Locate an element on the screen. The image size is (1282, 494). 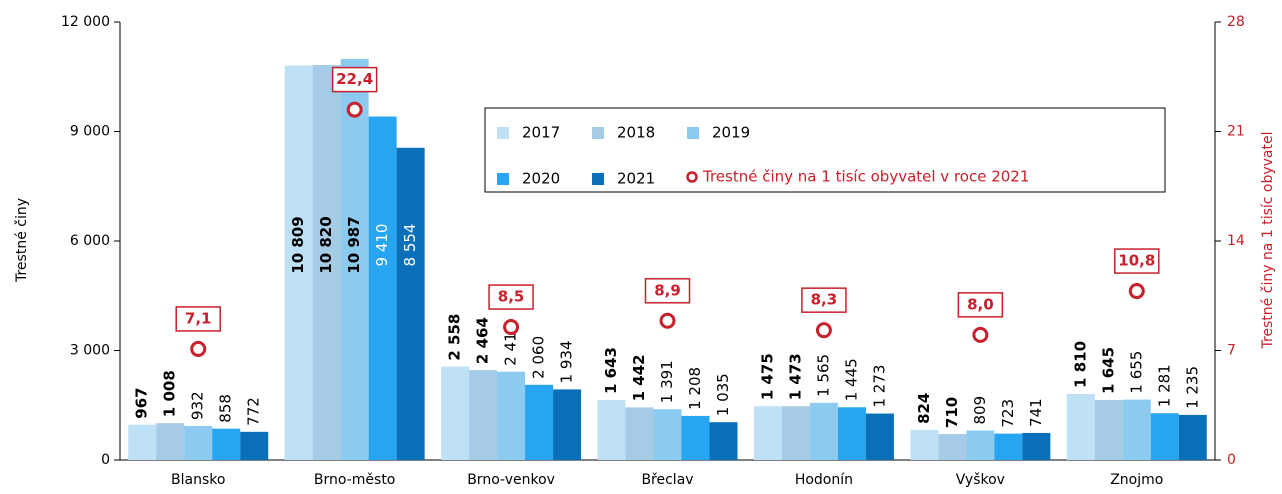
data-label: 1 281 is located at coordinates (1164, 385).